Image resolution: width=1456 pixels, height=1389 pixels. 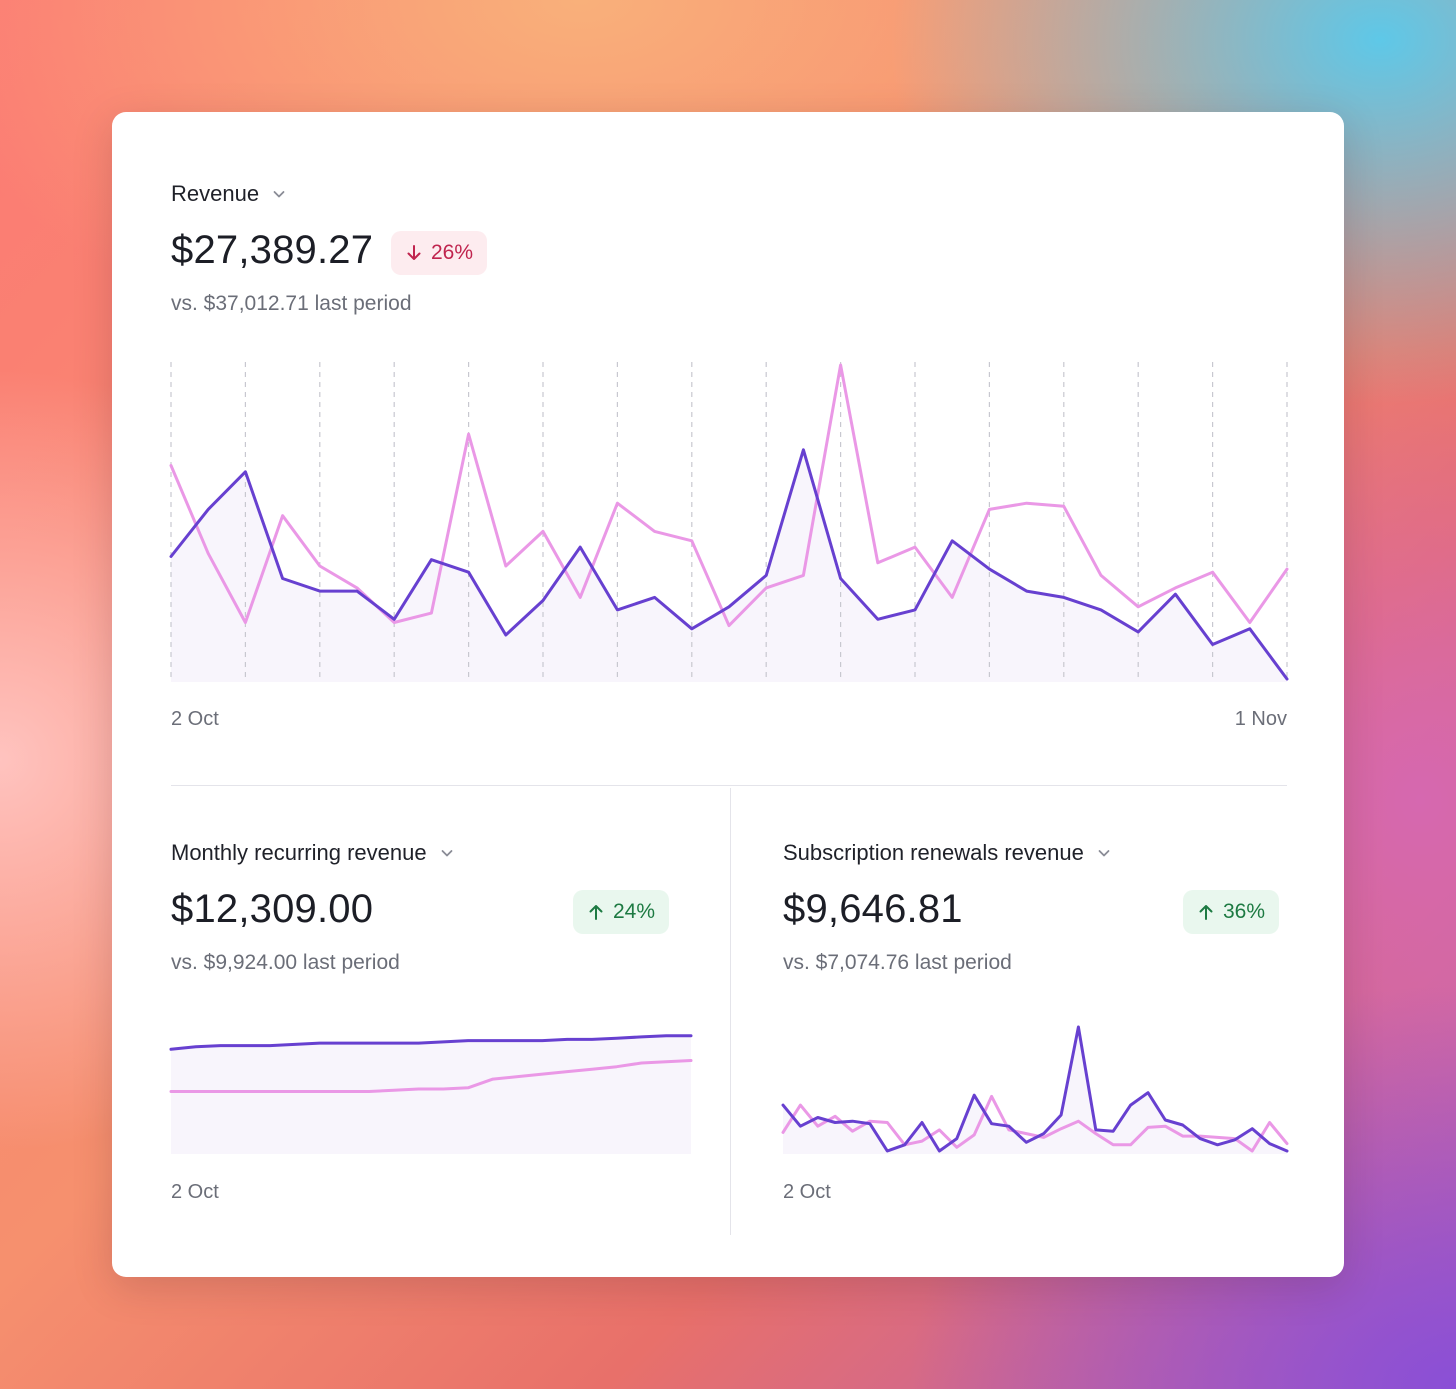 I want to click on revenue-value: $27,389.27, so click(x=272, y=250).